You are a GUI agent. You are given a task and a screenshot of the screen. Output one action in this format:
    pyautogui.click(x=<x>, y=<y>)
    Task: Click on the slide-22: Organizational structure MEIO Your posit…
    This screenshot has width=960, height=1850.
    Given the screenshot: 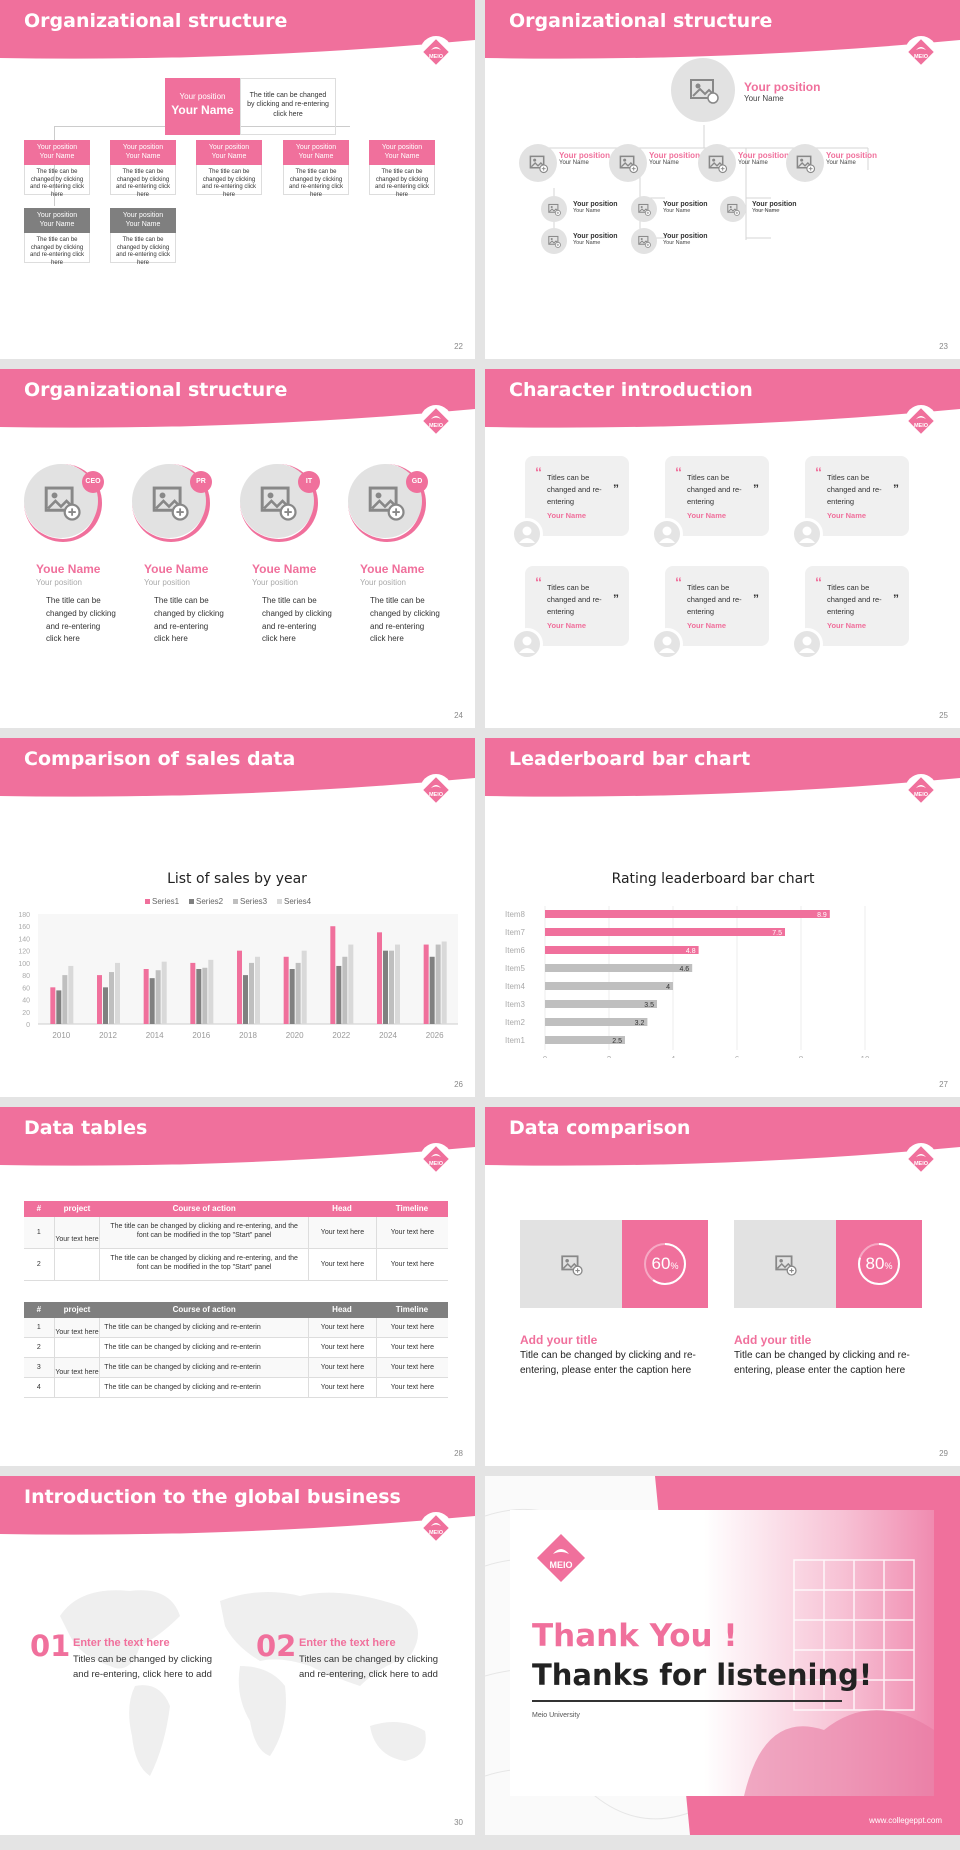 What is the action you would take?
    pyautogui.click(x=237, y=179)
    